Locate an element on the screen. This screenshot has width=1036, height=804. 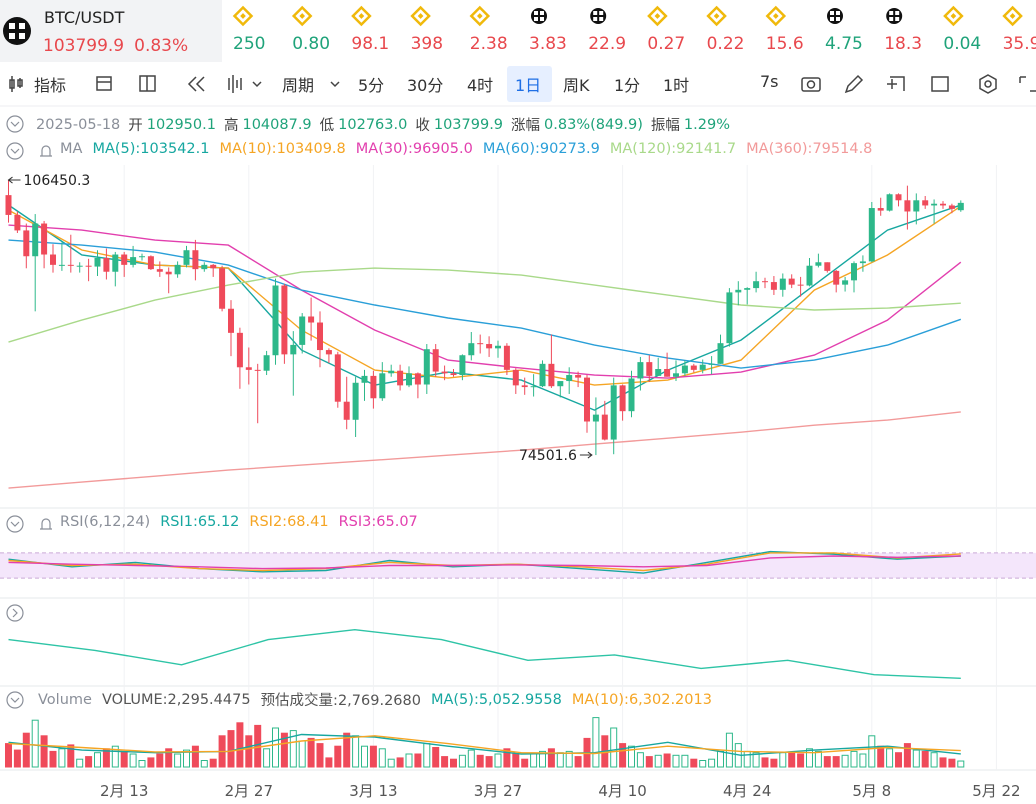
x-tick-label: 4月 24 is located at coordinates (747, 791).